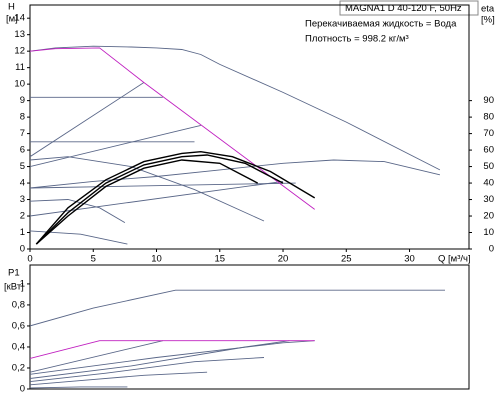  Describe the element at coordinates (357, 39) in the screenshot. I see `annotation: Плотность = 998.2 кг/м³` at that location.